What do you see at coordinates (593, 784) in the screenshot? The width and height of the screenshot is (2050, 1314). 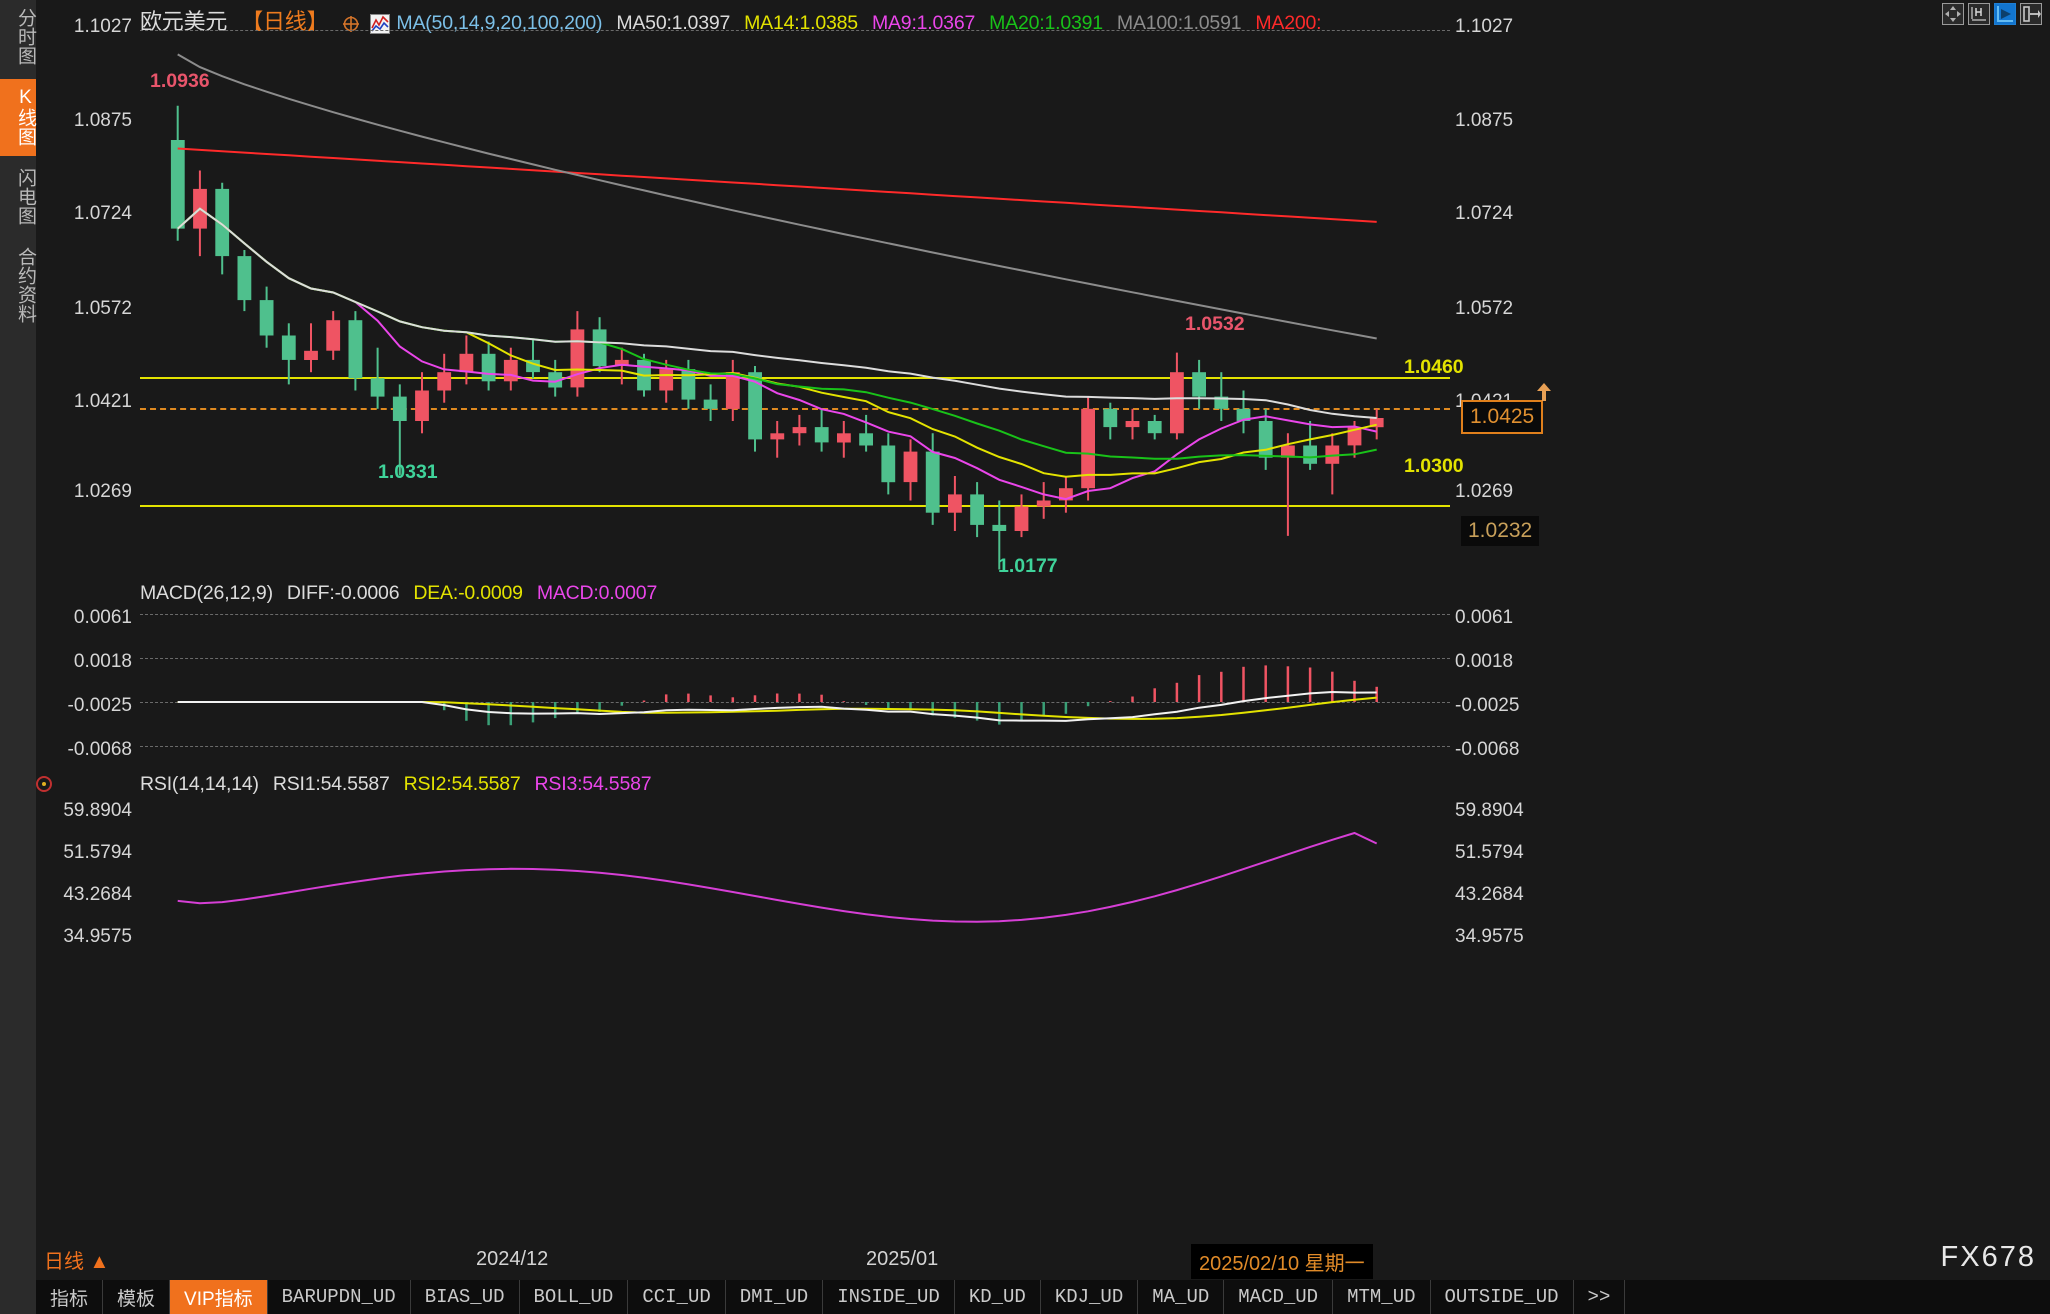 I see `rsi3-value: RSI3:54.5587` at bounding box center [593, 784].